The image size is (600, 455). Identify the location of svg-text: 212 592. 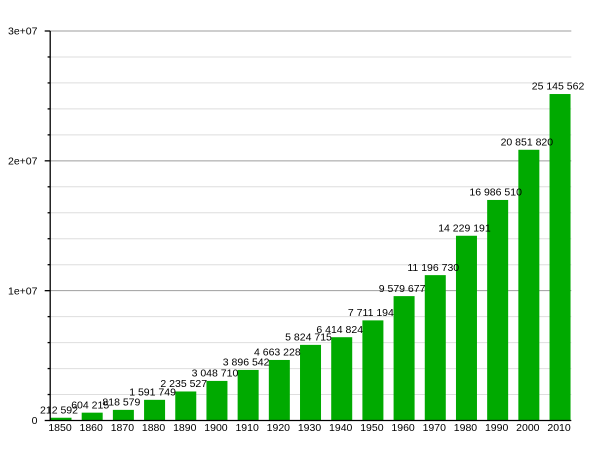
(59, 410).